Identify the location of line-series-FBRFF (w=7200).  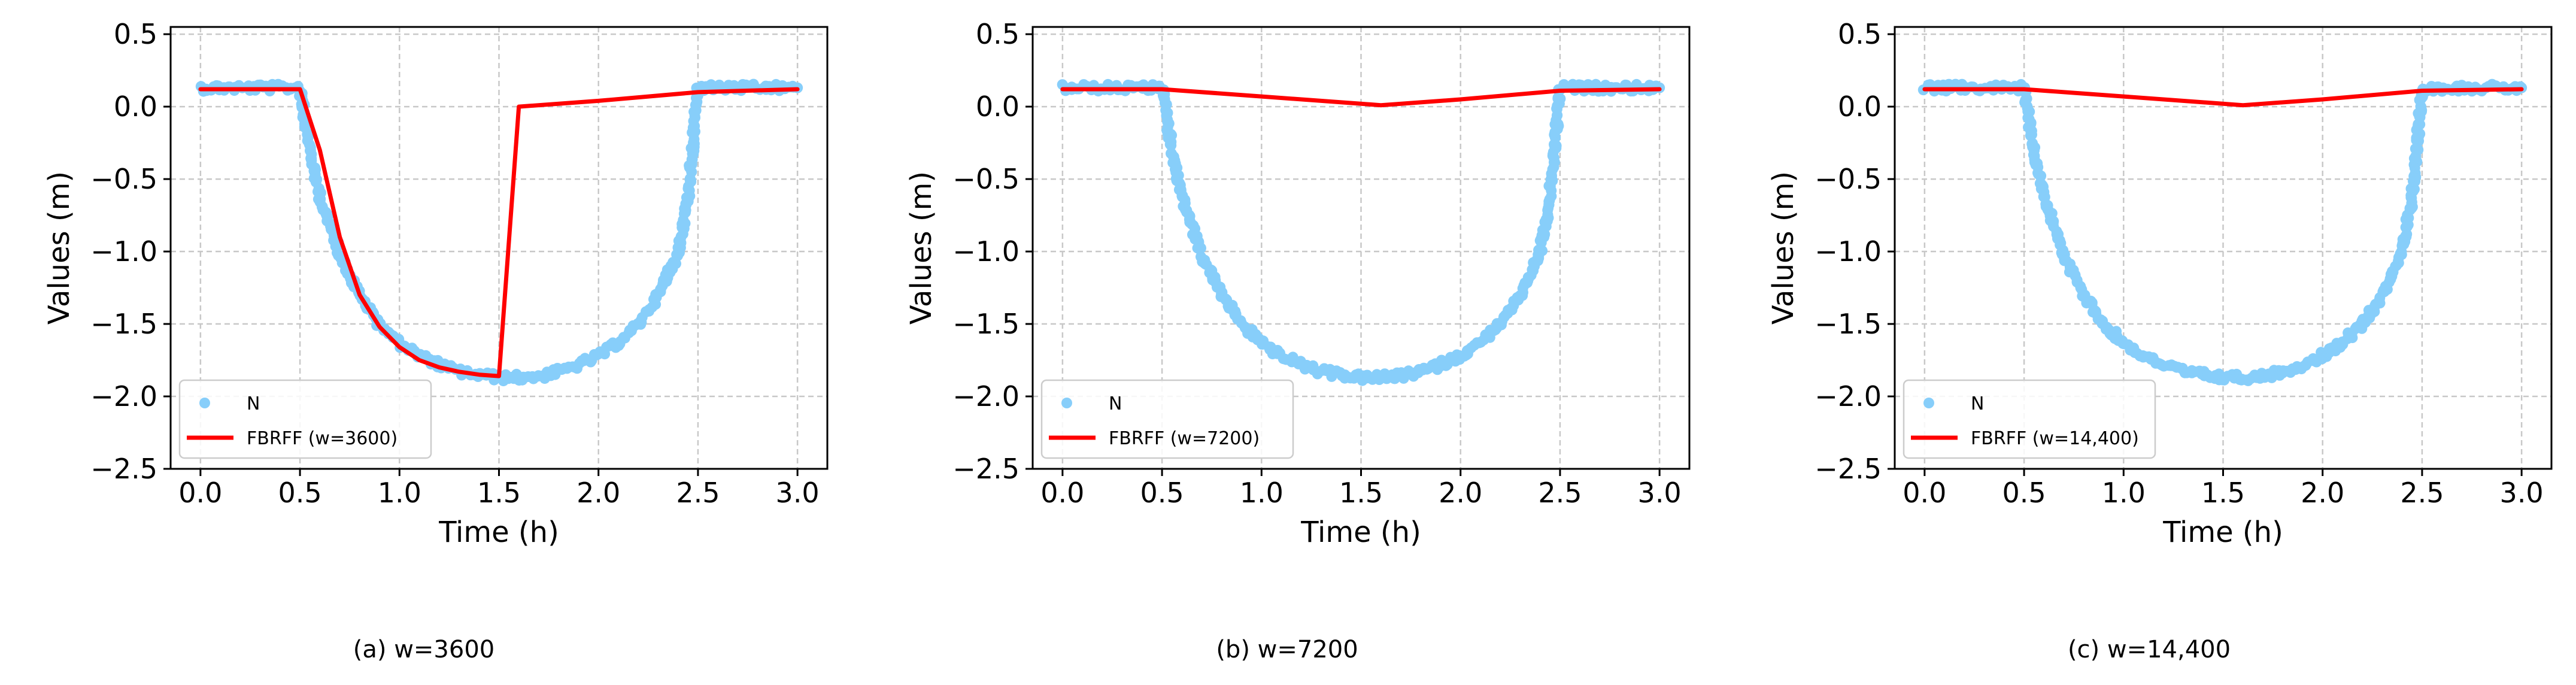
(1361, 97).